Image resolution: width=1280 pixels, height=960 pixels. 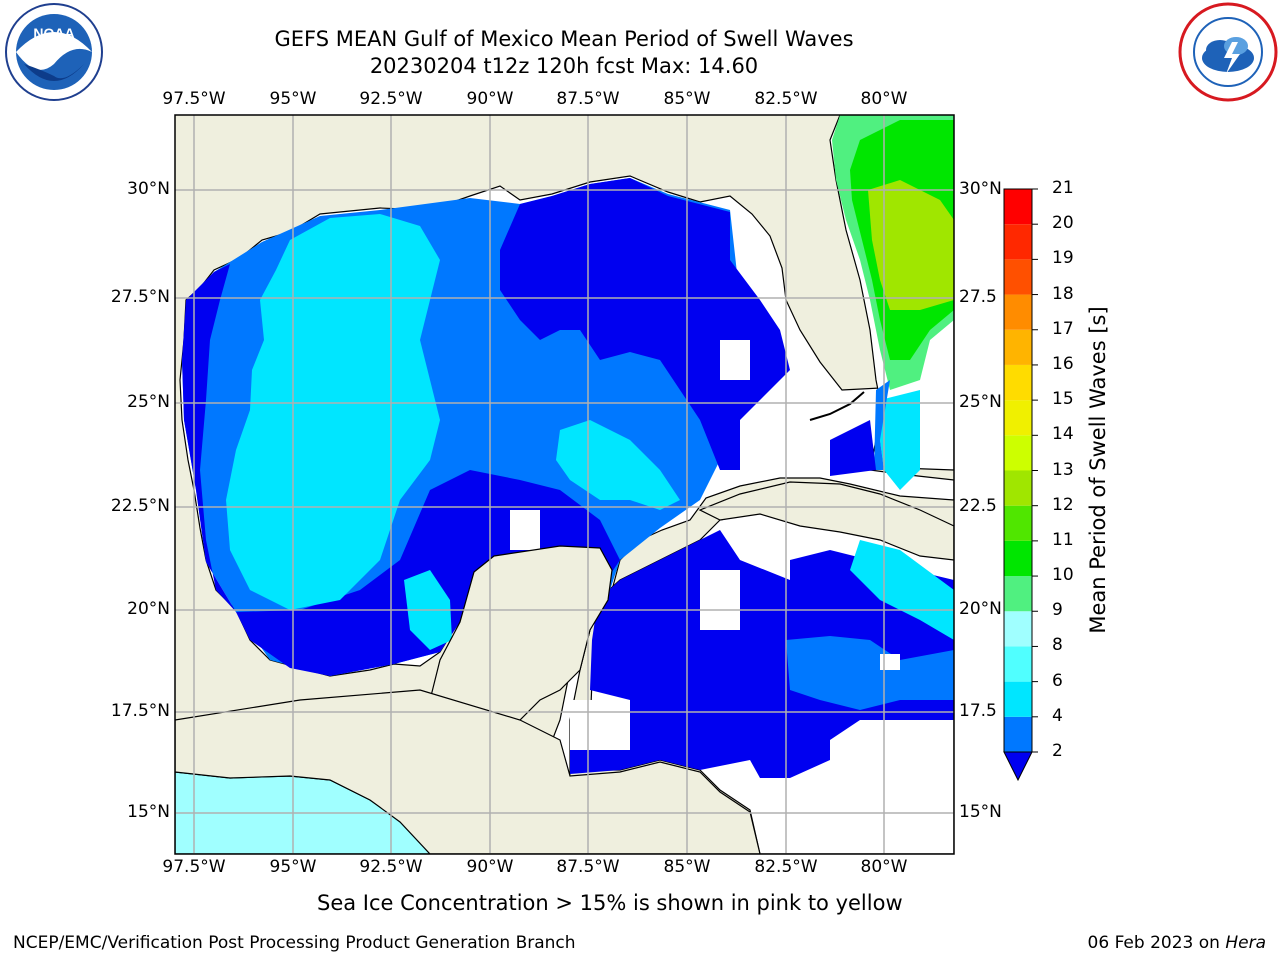 I want to click on colorbar-tick-label: 4, so click(x=1057, y=715).